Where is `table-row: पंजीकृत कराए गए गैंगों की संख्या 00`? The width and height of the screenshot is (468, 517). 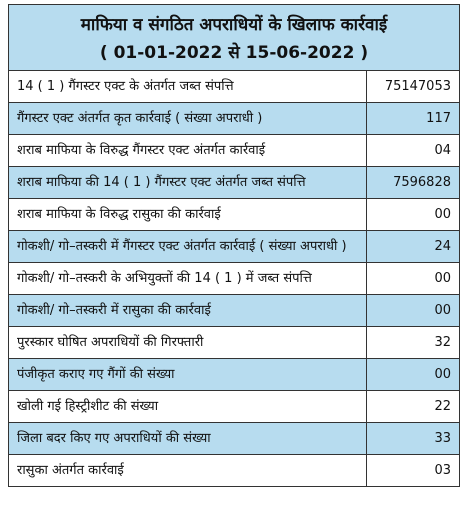
table-row: पंजीकृत कराए गए गैंगों की संख्या 00 is located at coordinates (234, 374).